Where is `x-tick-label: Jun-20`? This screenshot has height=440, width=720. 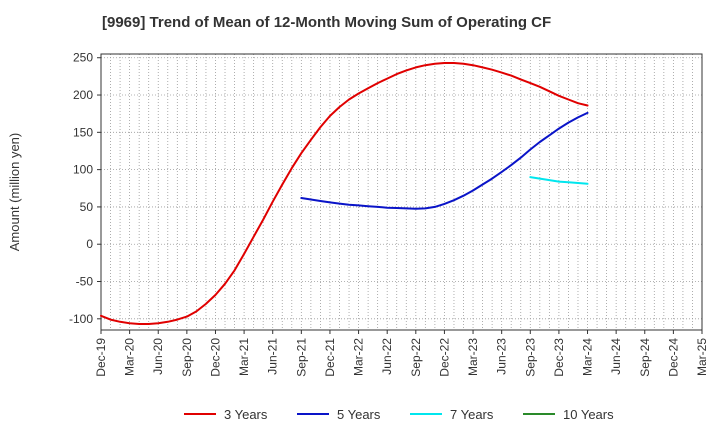 x-tick-label: Jun-20 is located at coordinates (158, 356).